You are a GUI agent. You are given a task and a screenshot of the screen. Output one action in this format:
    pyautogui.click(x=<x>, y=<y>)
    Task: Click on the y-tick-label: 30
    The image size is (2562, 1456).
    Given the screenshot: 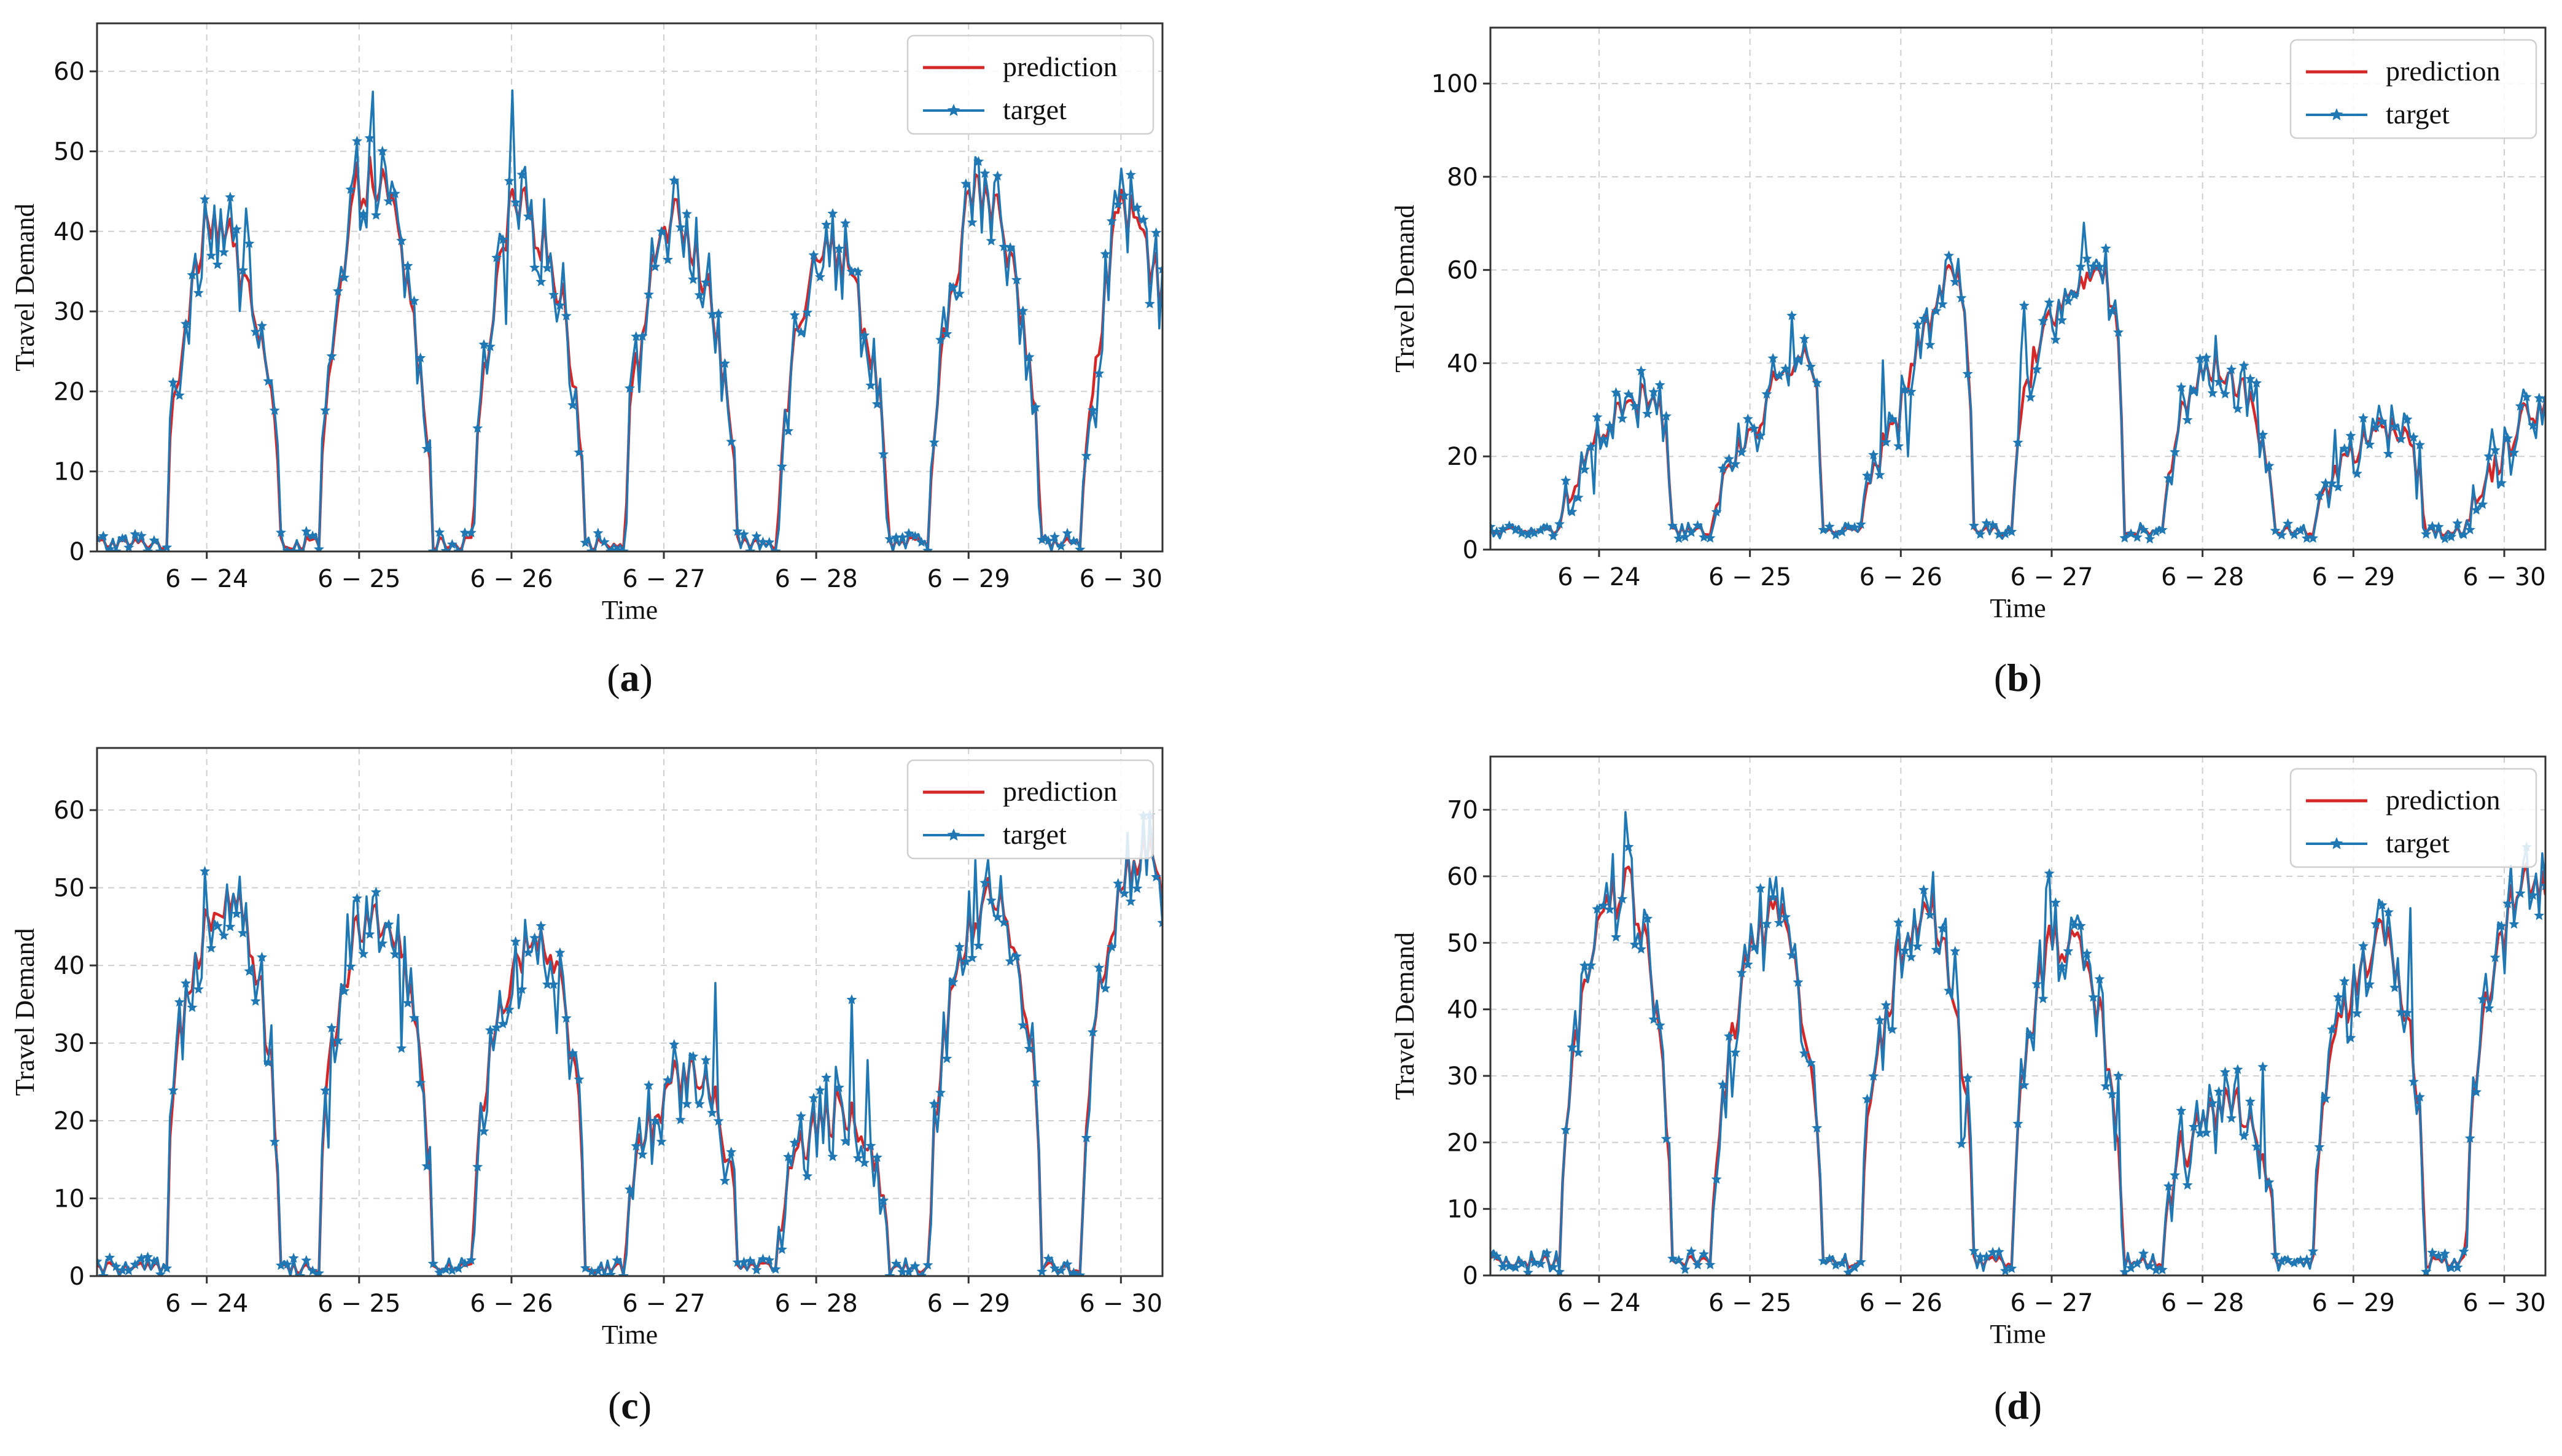 What is the action you would take?
    pyautogui.click(x=69, y=312)
    